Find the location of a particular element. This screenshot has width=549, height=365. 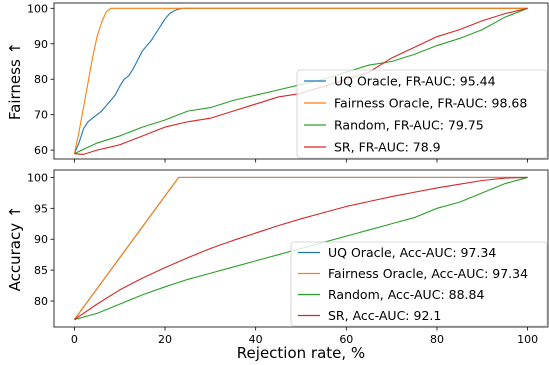

bottom-x-tick-label: 40 is located at coordinates (256, 339).